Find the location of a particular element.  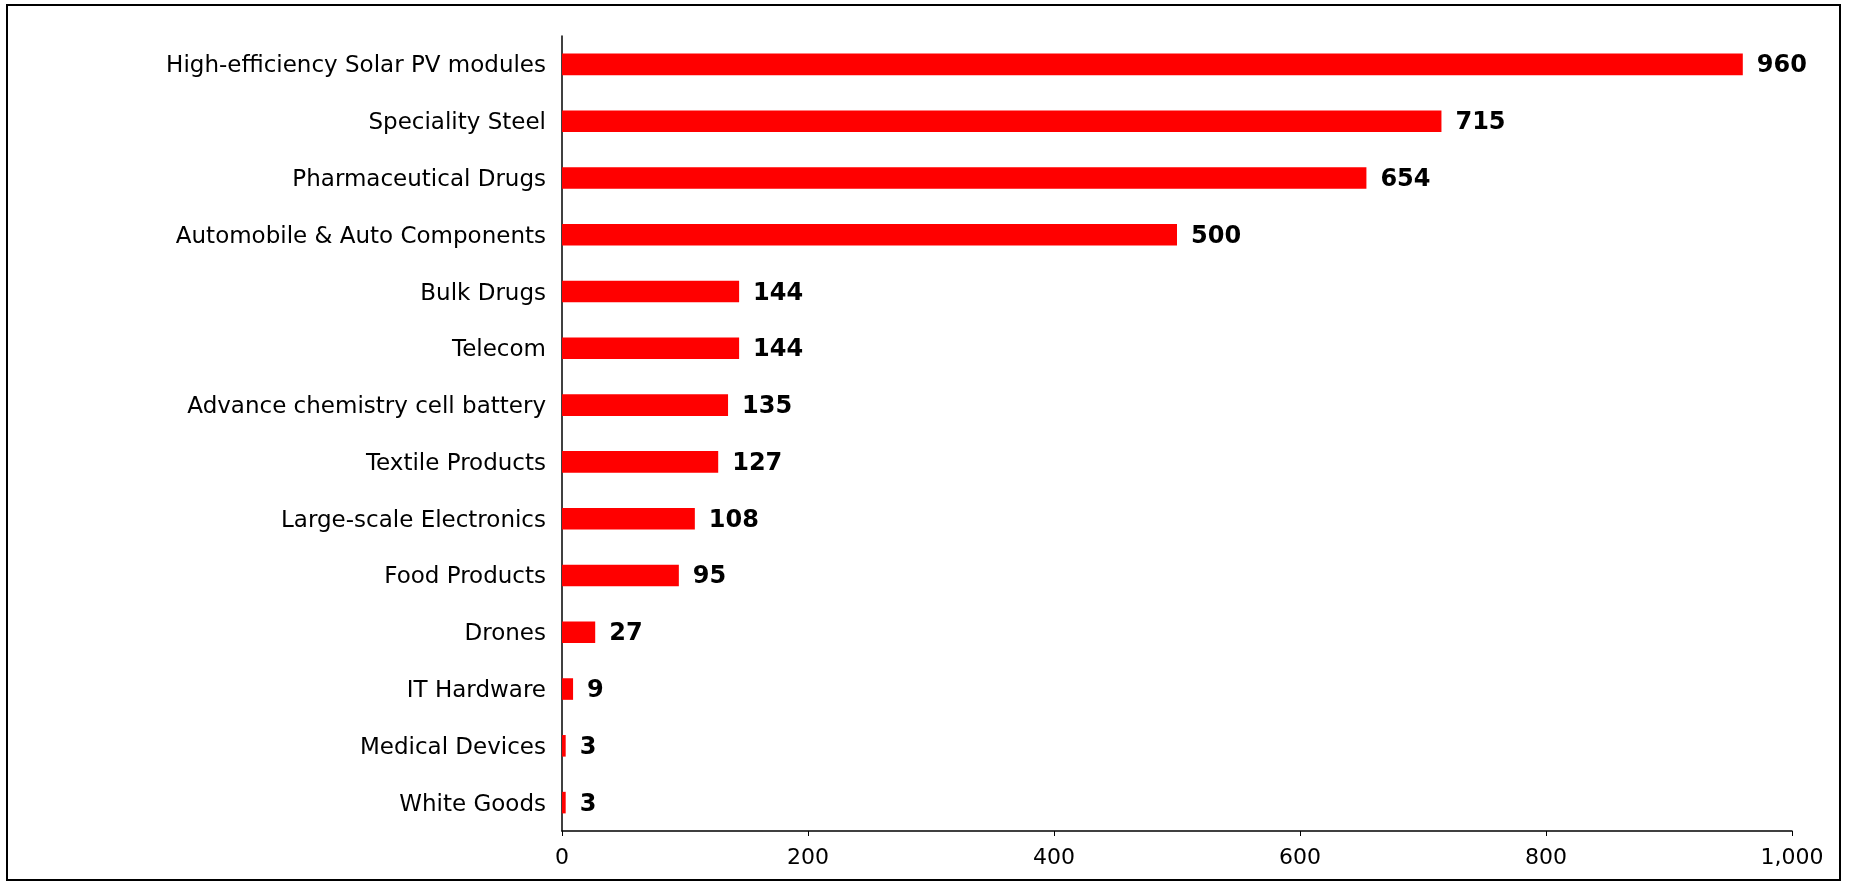

y-tick-label: Automobile & Auto Components is located at coordinates (360, 234).